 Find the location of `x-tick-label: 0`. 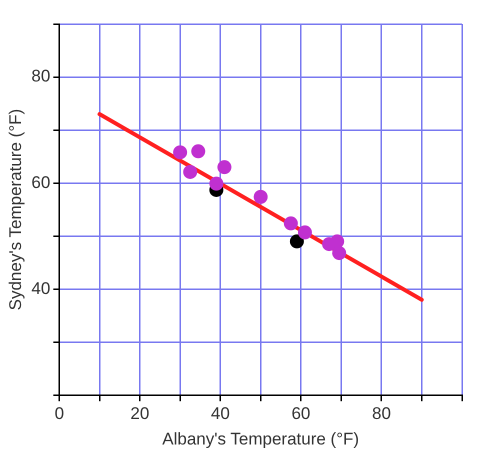

x-tick-label: 0 is located at coordinates (59, 414).